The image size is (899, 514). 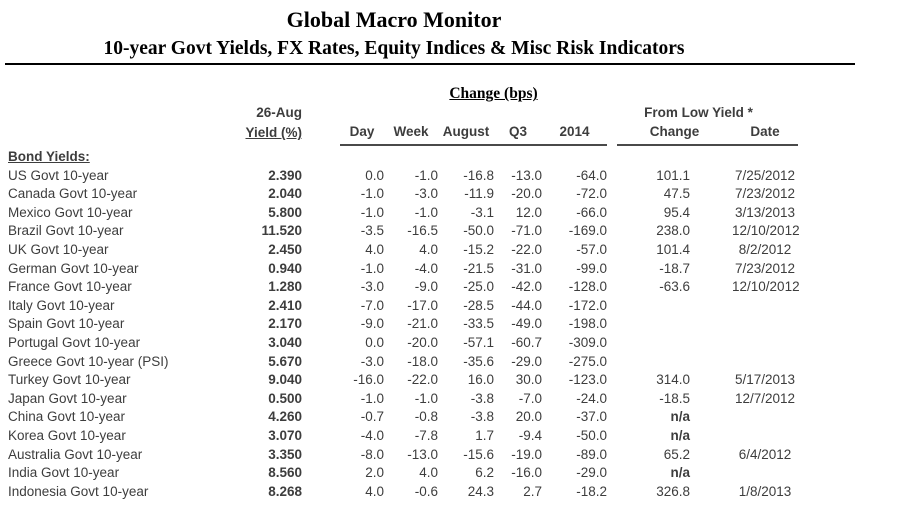 What do you see at coordinates (372, 231) in the screenshot?
I see `cell-day: -3.5` at bounding box center [372, 231].